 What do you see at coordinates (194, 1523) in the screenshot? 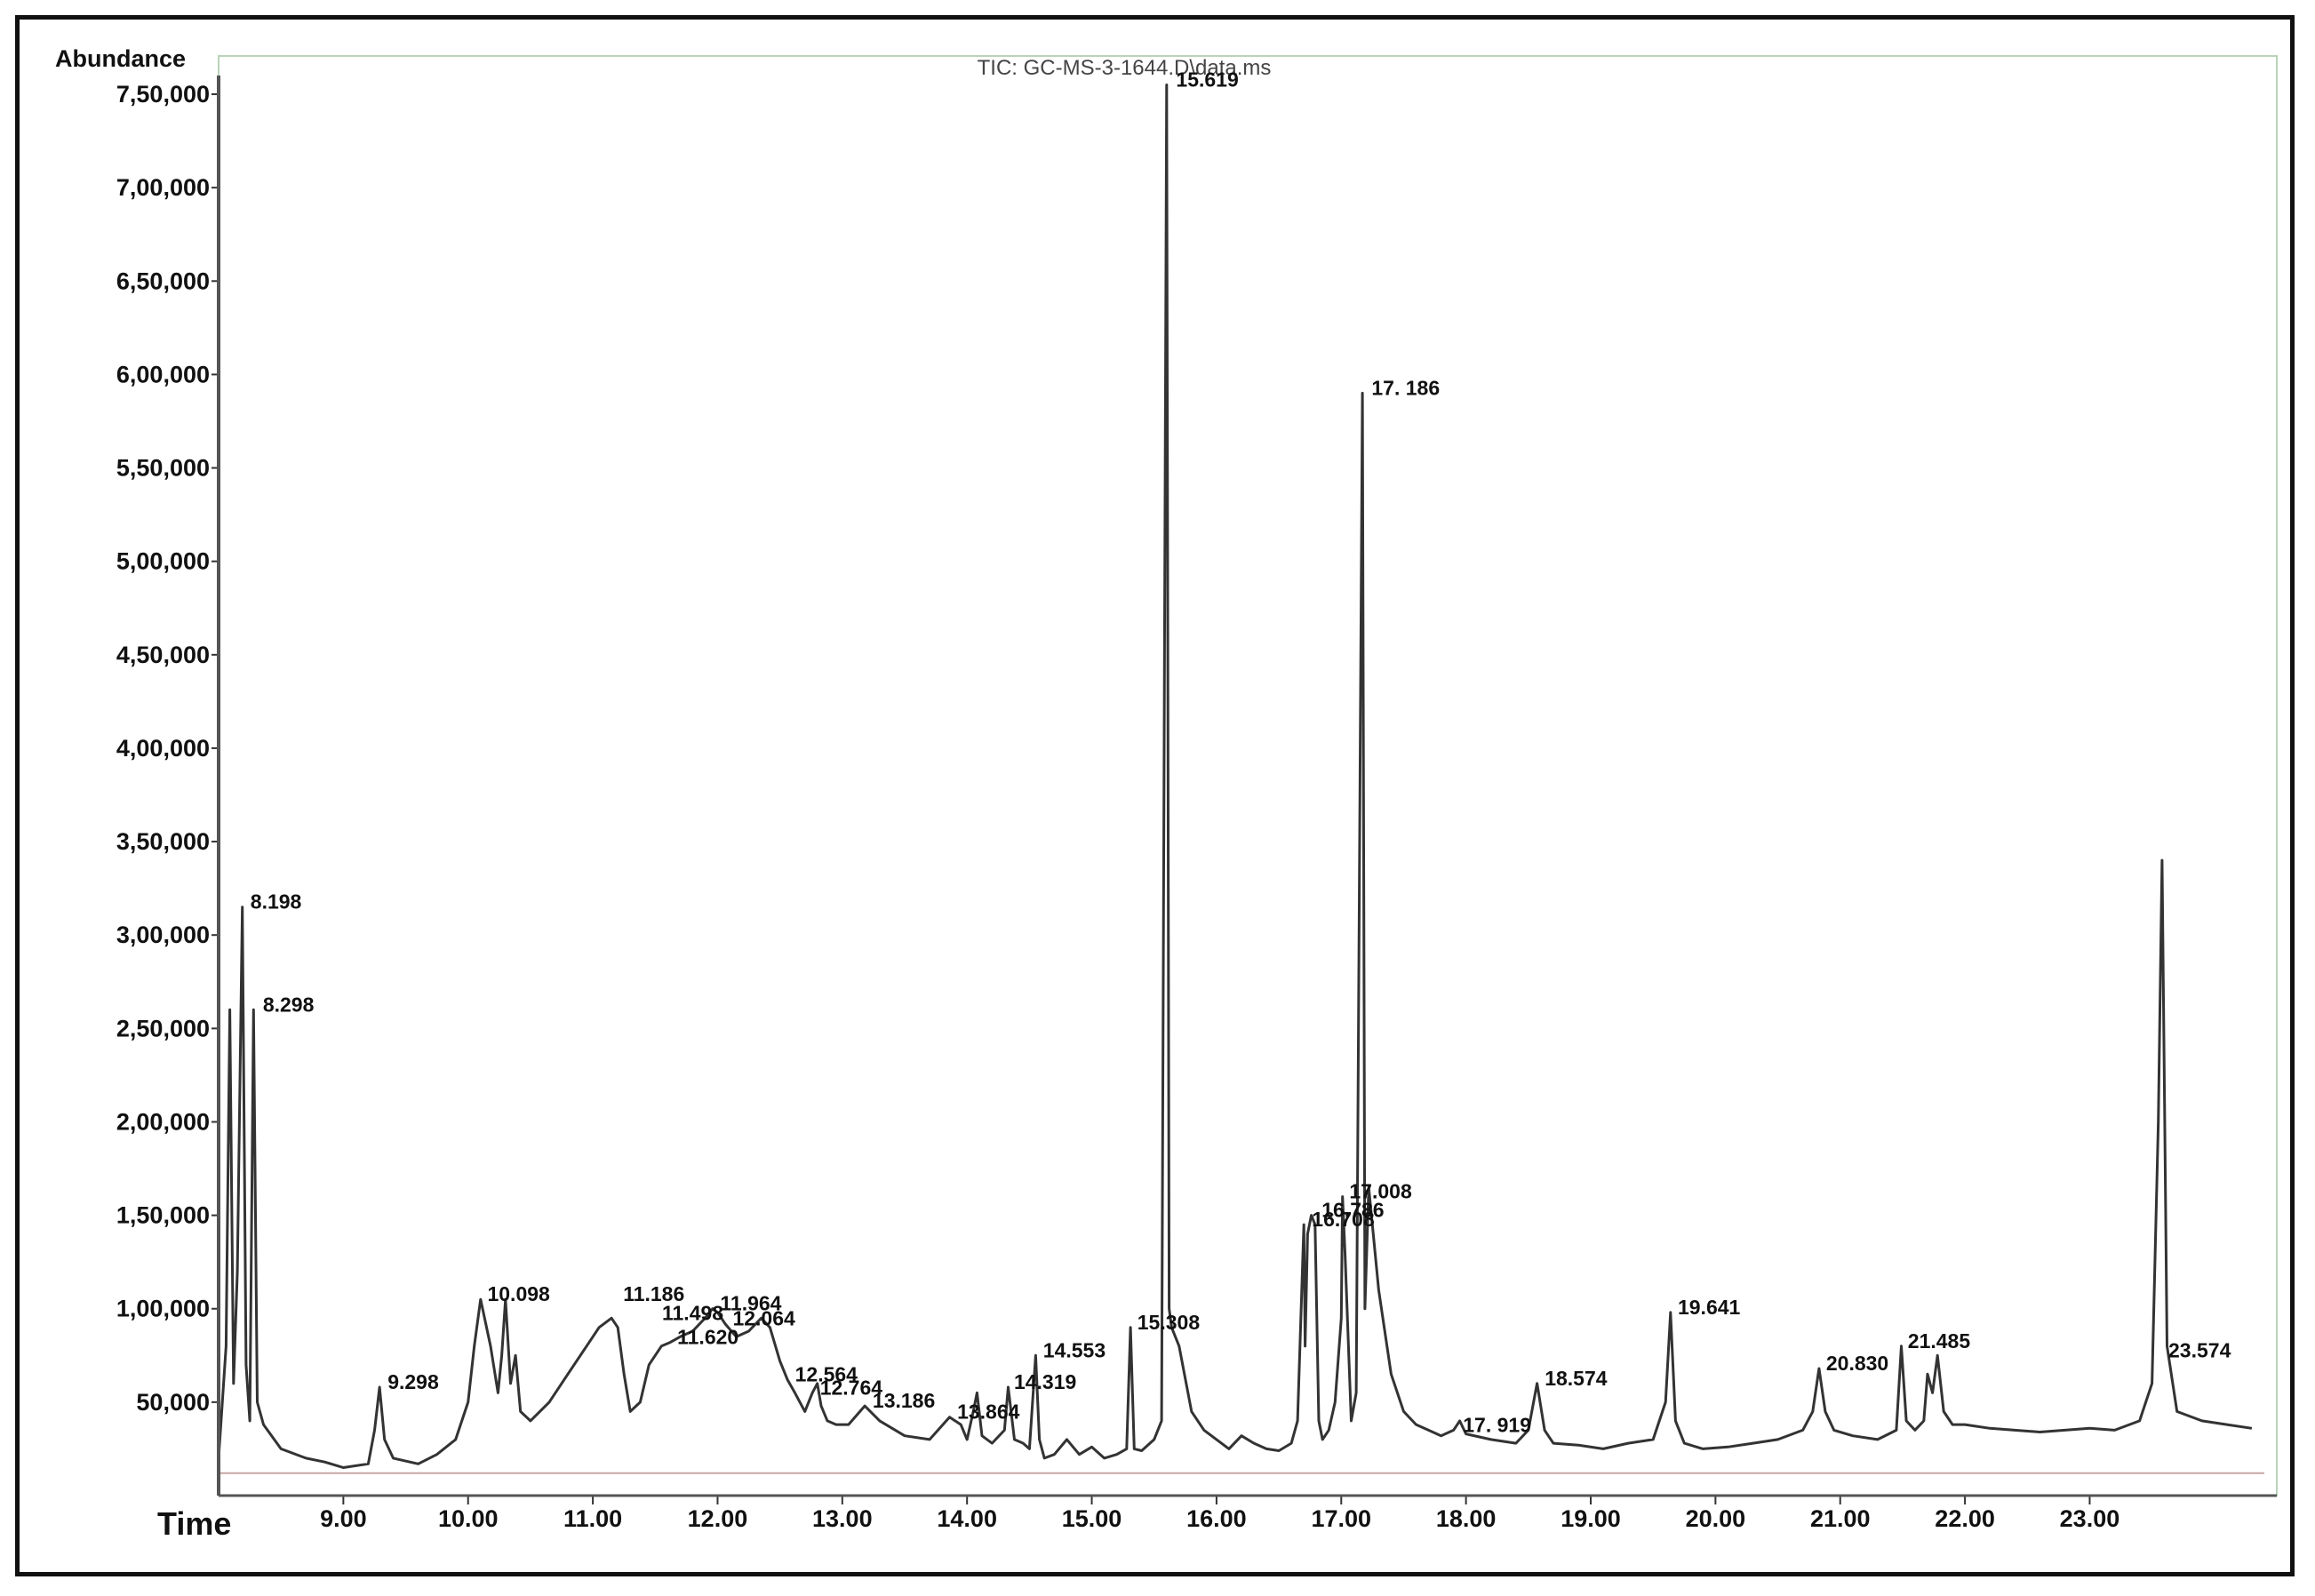
I see `x-axis-title: Time` at bounding box center [194, 1523].